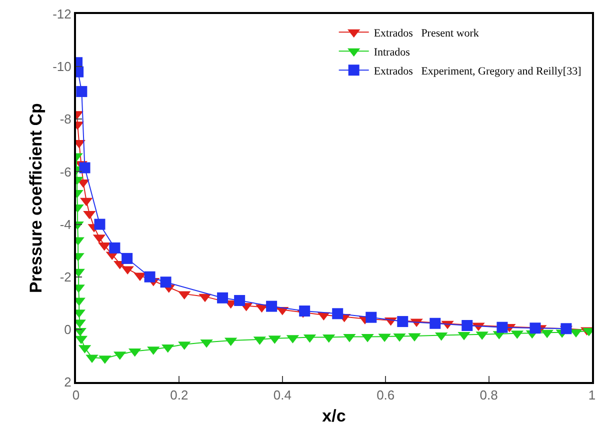  What do you see at coordinates (66, 224) in the screenshot?
I see `y-tick-label: -4` at bounding box center [66, 224].